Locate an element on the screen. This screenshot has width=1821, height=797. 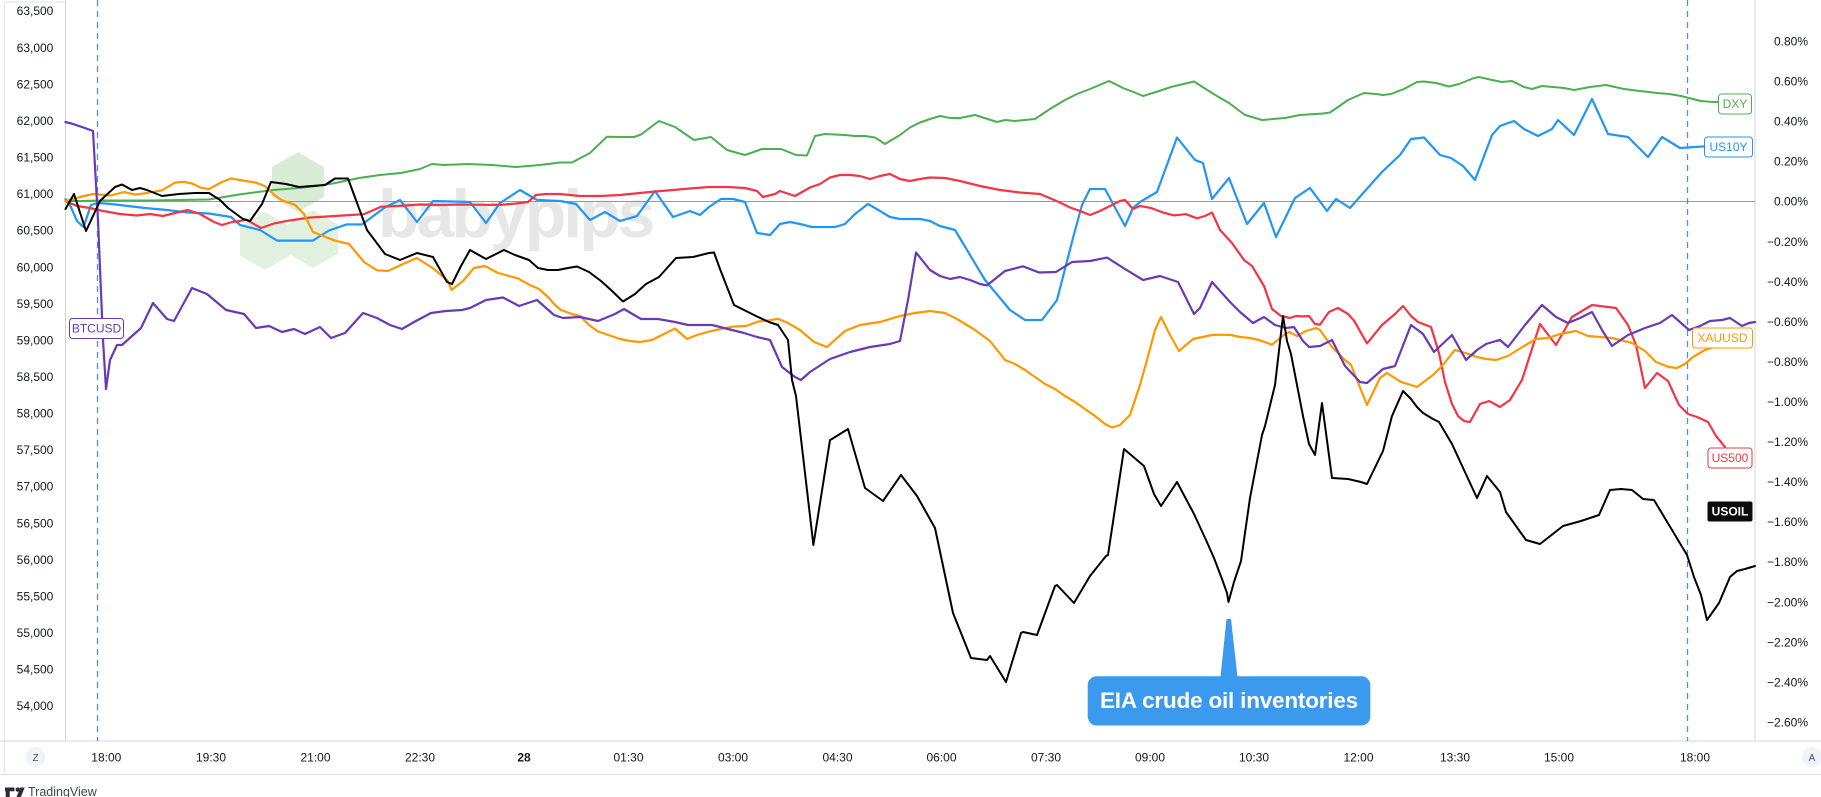
svg-text: 07:30 is located at coordinates (1046, 758).